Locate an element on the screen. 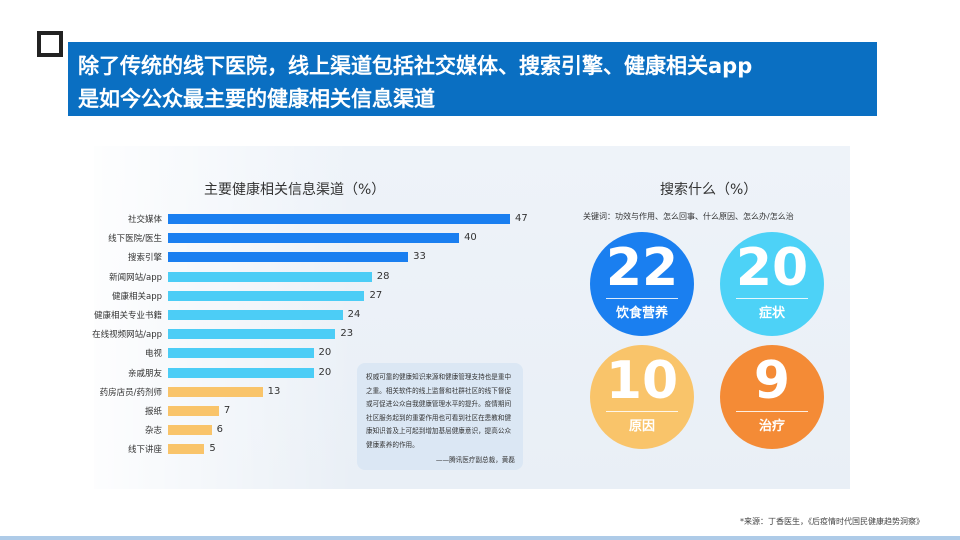 The image size is (960, 540). bar-value-label: 7 is located at coordinates (227, 410).